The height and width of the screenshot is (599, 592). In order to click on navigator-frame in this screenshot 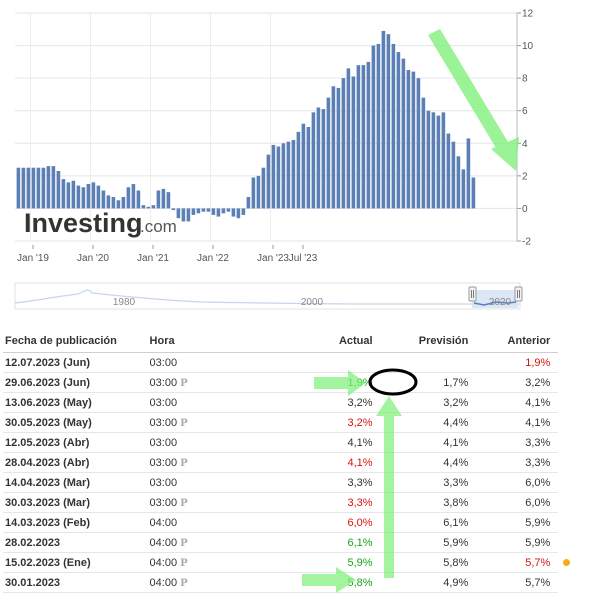, I will do `click(267, 296)`.